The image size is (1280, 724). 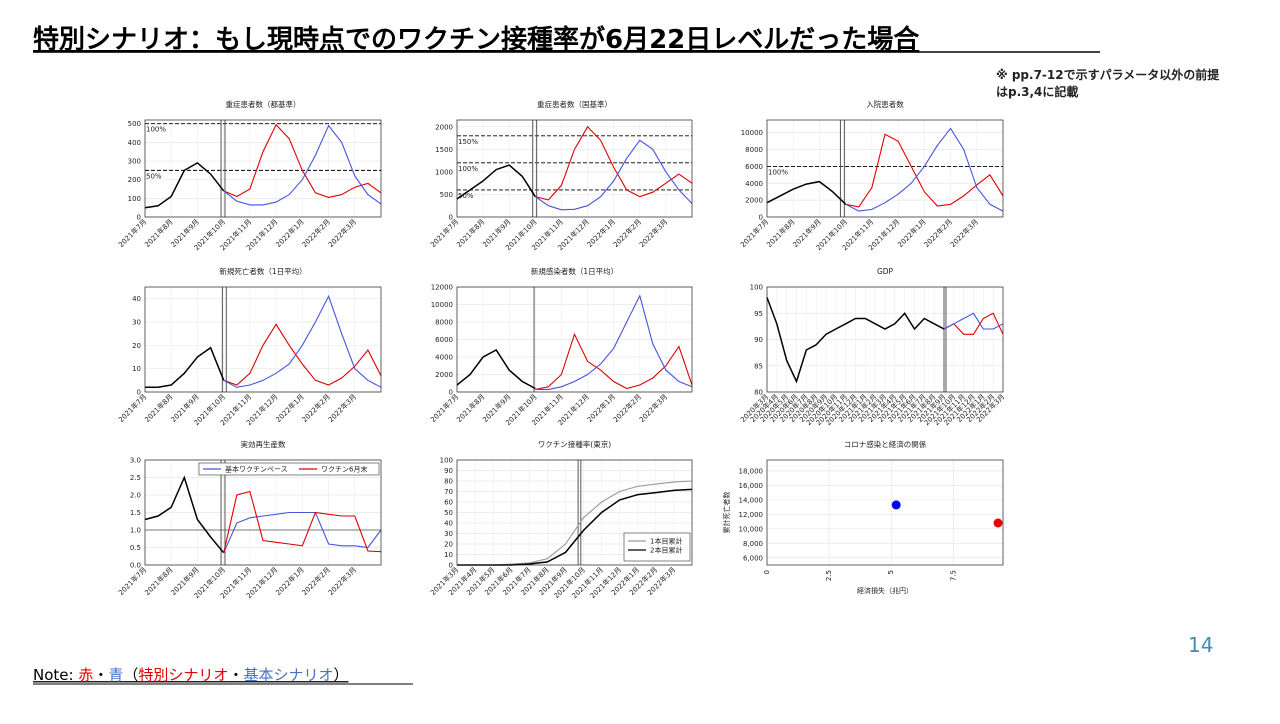 I want to click on y-tick-label: 0.0, so click(x=135, y=566).